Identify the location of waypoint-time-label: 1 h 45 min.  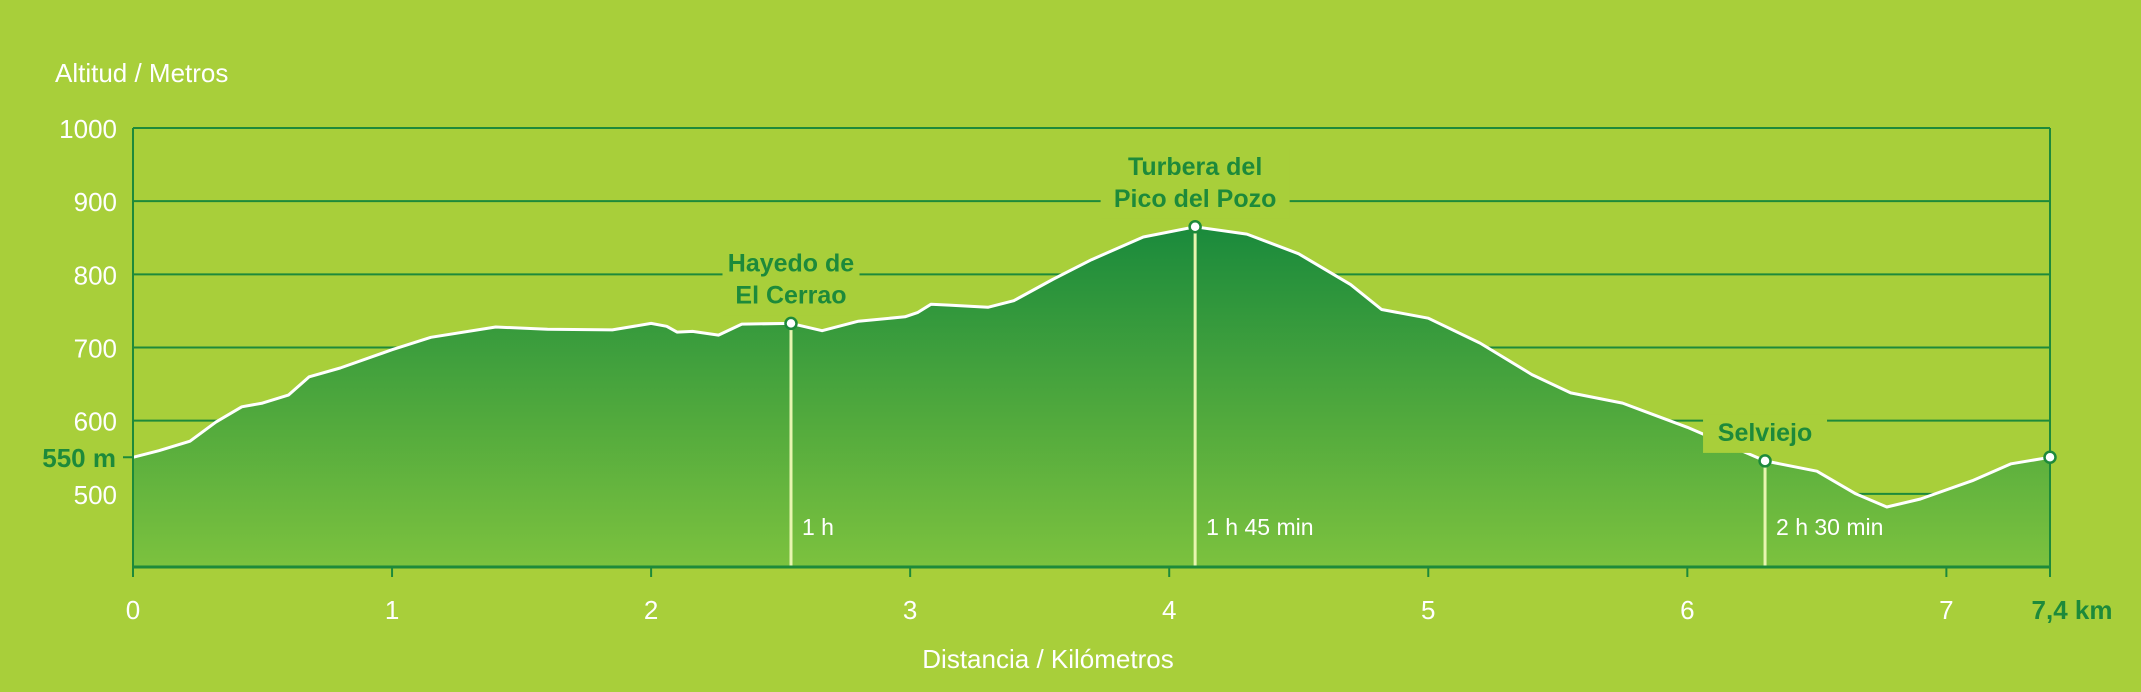
(1259, 527).